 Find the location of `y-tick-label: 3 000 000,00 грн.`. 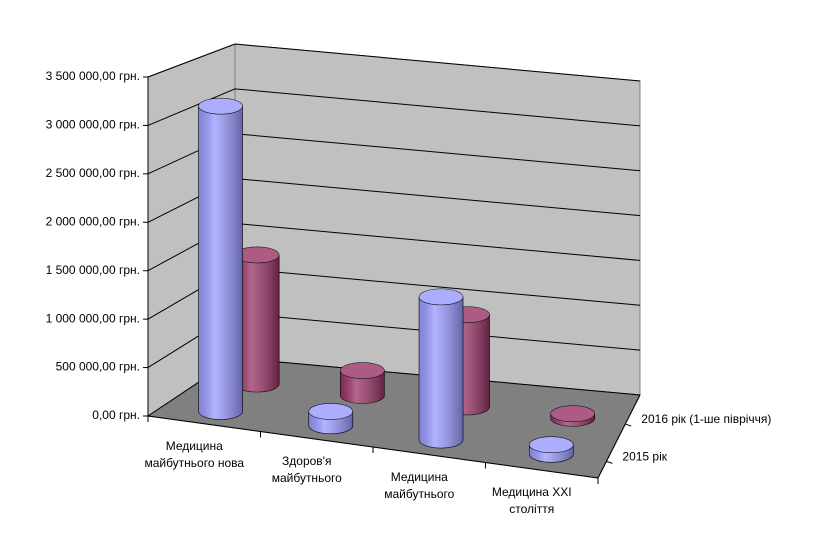

y-tick-label: 3 000 000,00 грн. is located at coordinates (93, 125).